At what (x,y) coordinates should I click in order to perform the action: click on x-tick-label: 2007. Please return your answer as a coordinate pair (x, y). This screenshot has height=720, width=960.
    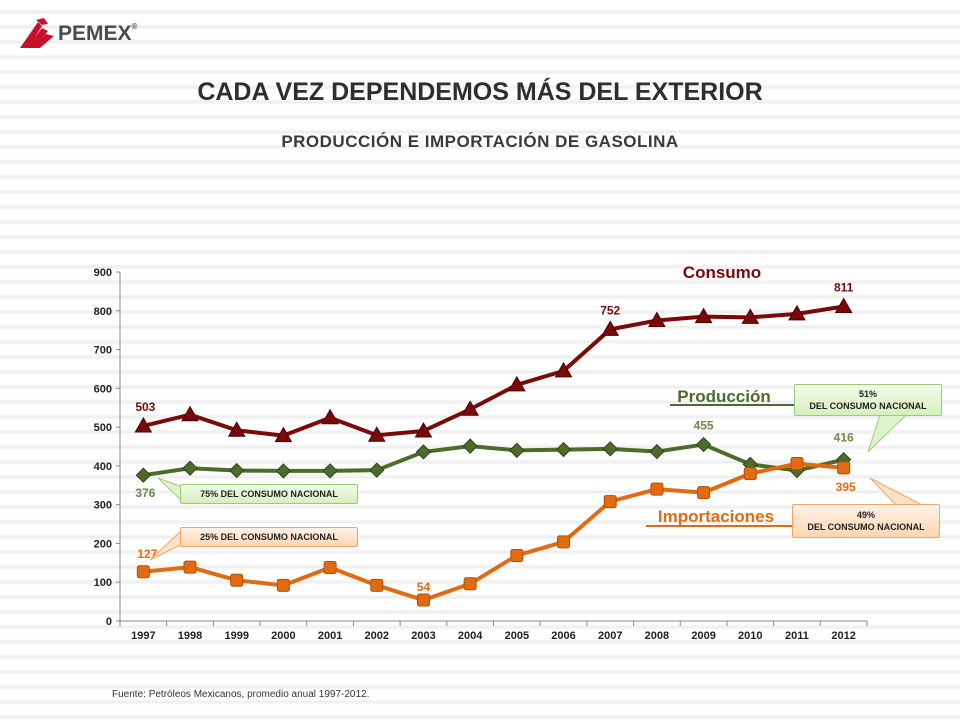
    Looking at the image, I should click on (610, 636).